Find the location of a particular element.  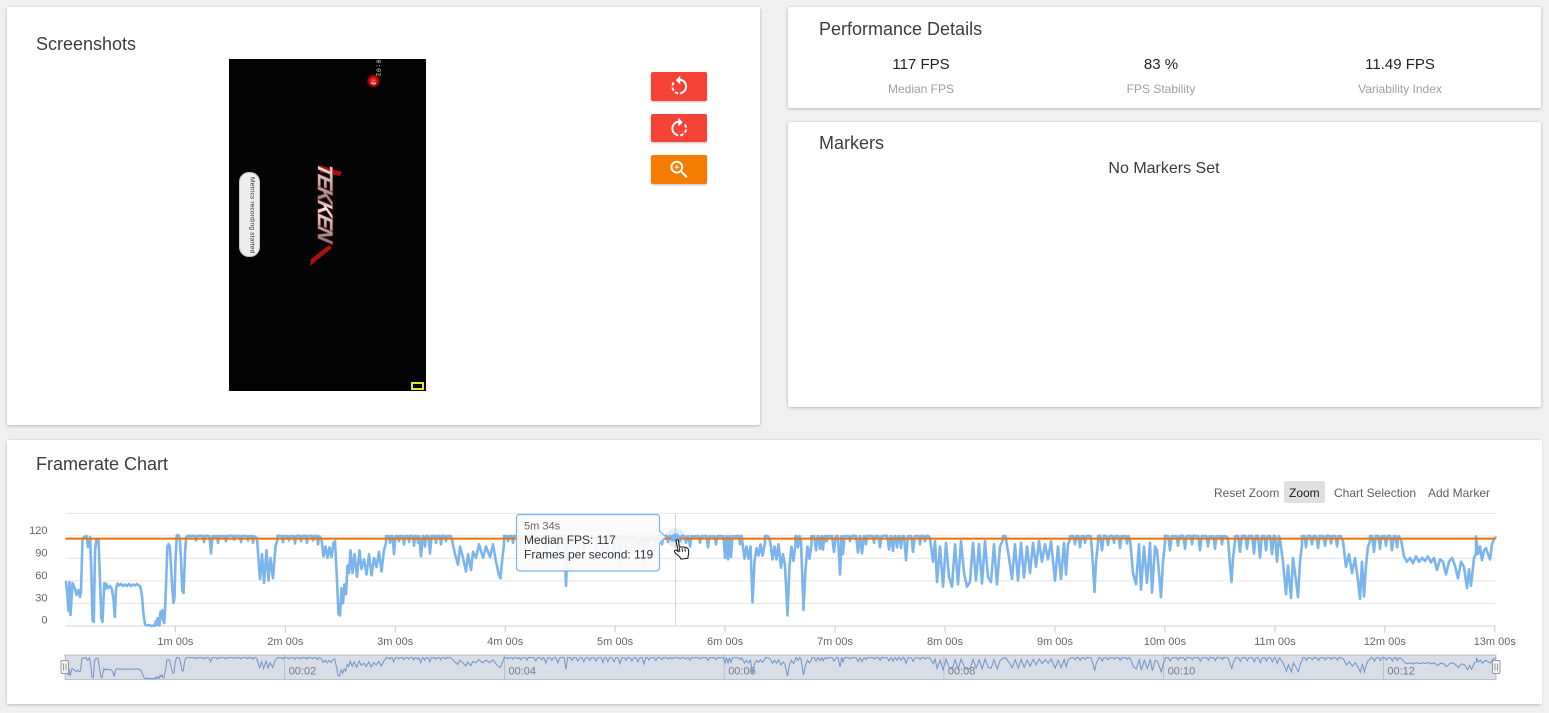

svg-text: 30 is located at coordinates (41, 598).